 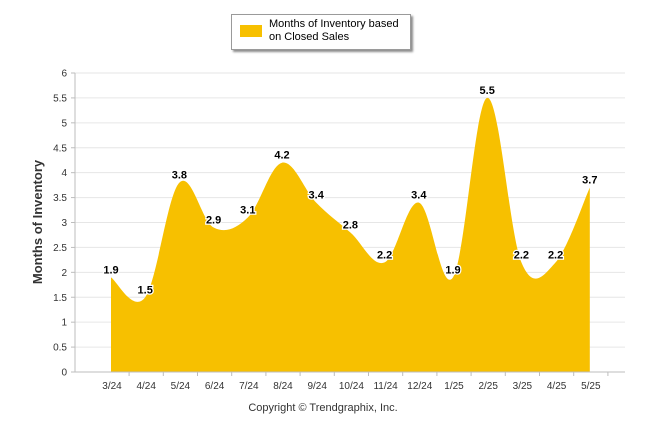 I want to click on x-tick-label: 7/24, so click(x=249, y=386).